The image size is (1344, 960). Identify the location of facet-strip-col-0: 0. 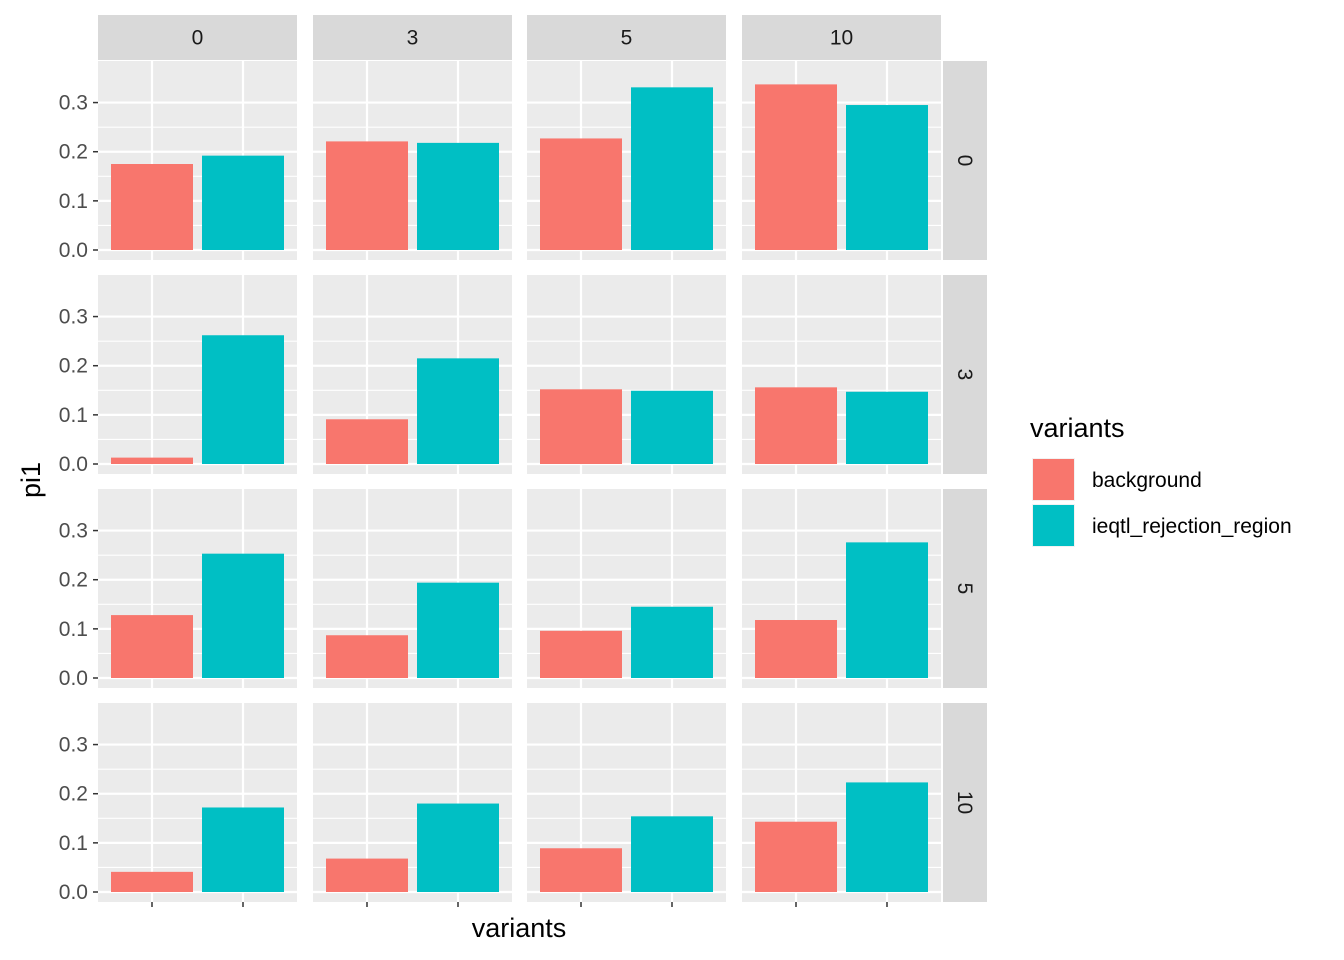
(197, 37).